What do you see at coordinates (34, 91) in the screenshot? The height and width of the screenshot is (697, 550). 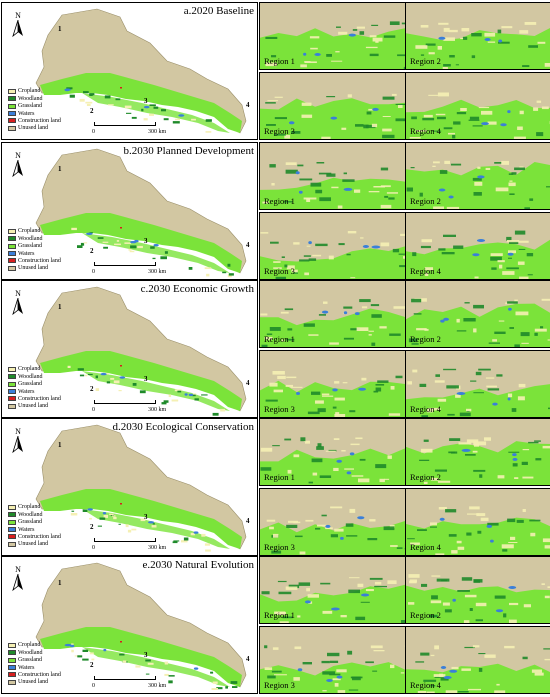 I see `legend-item: Cropland` at bounding box center [34, 91].